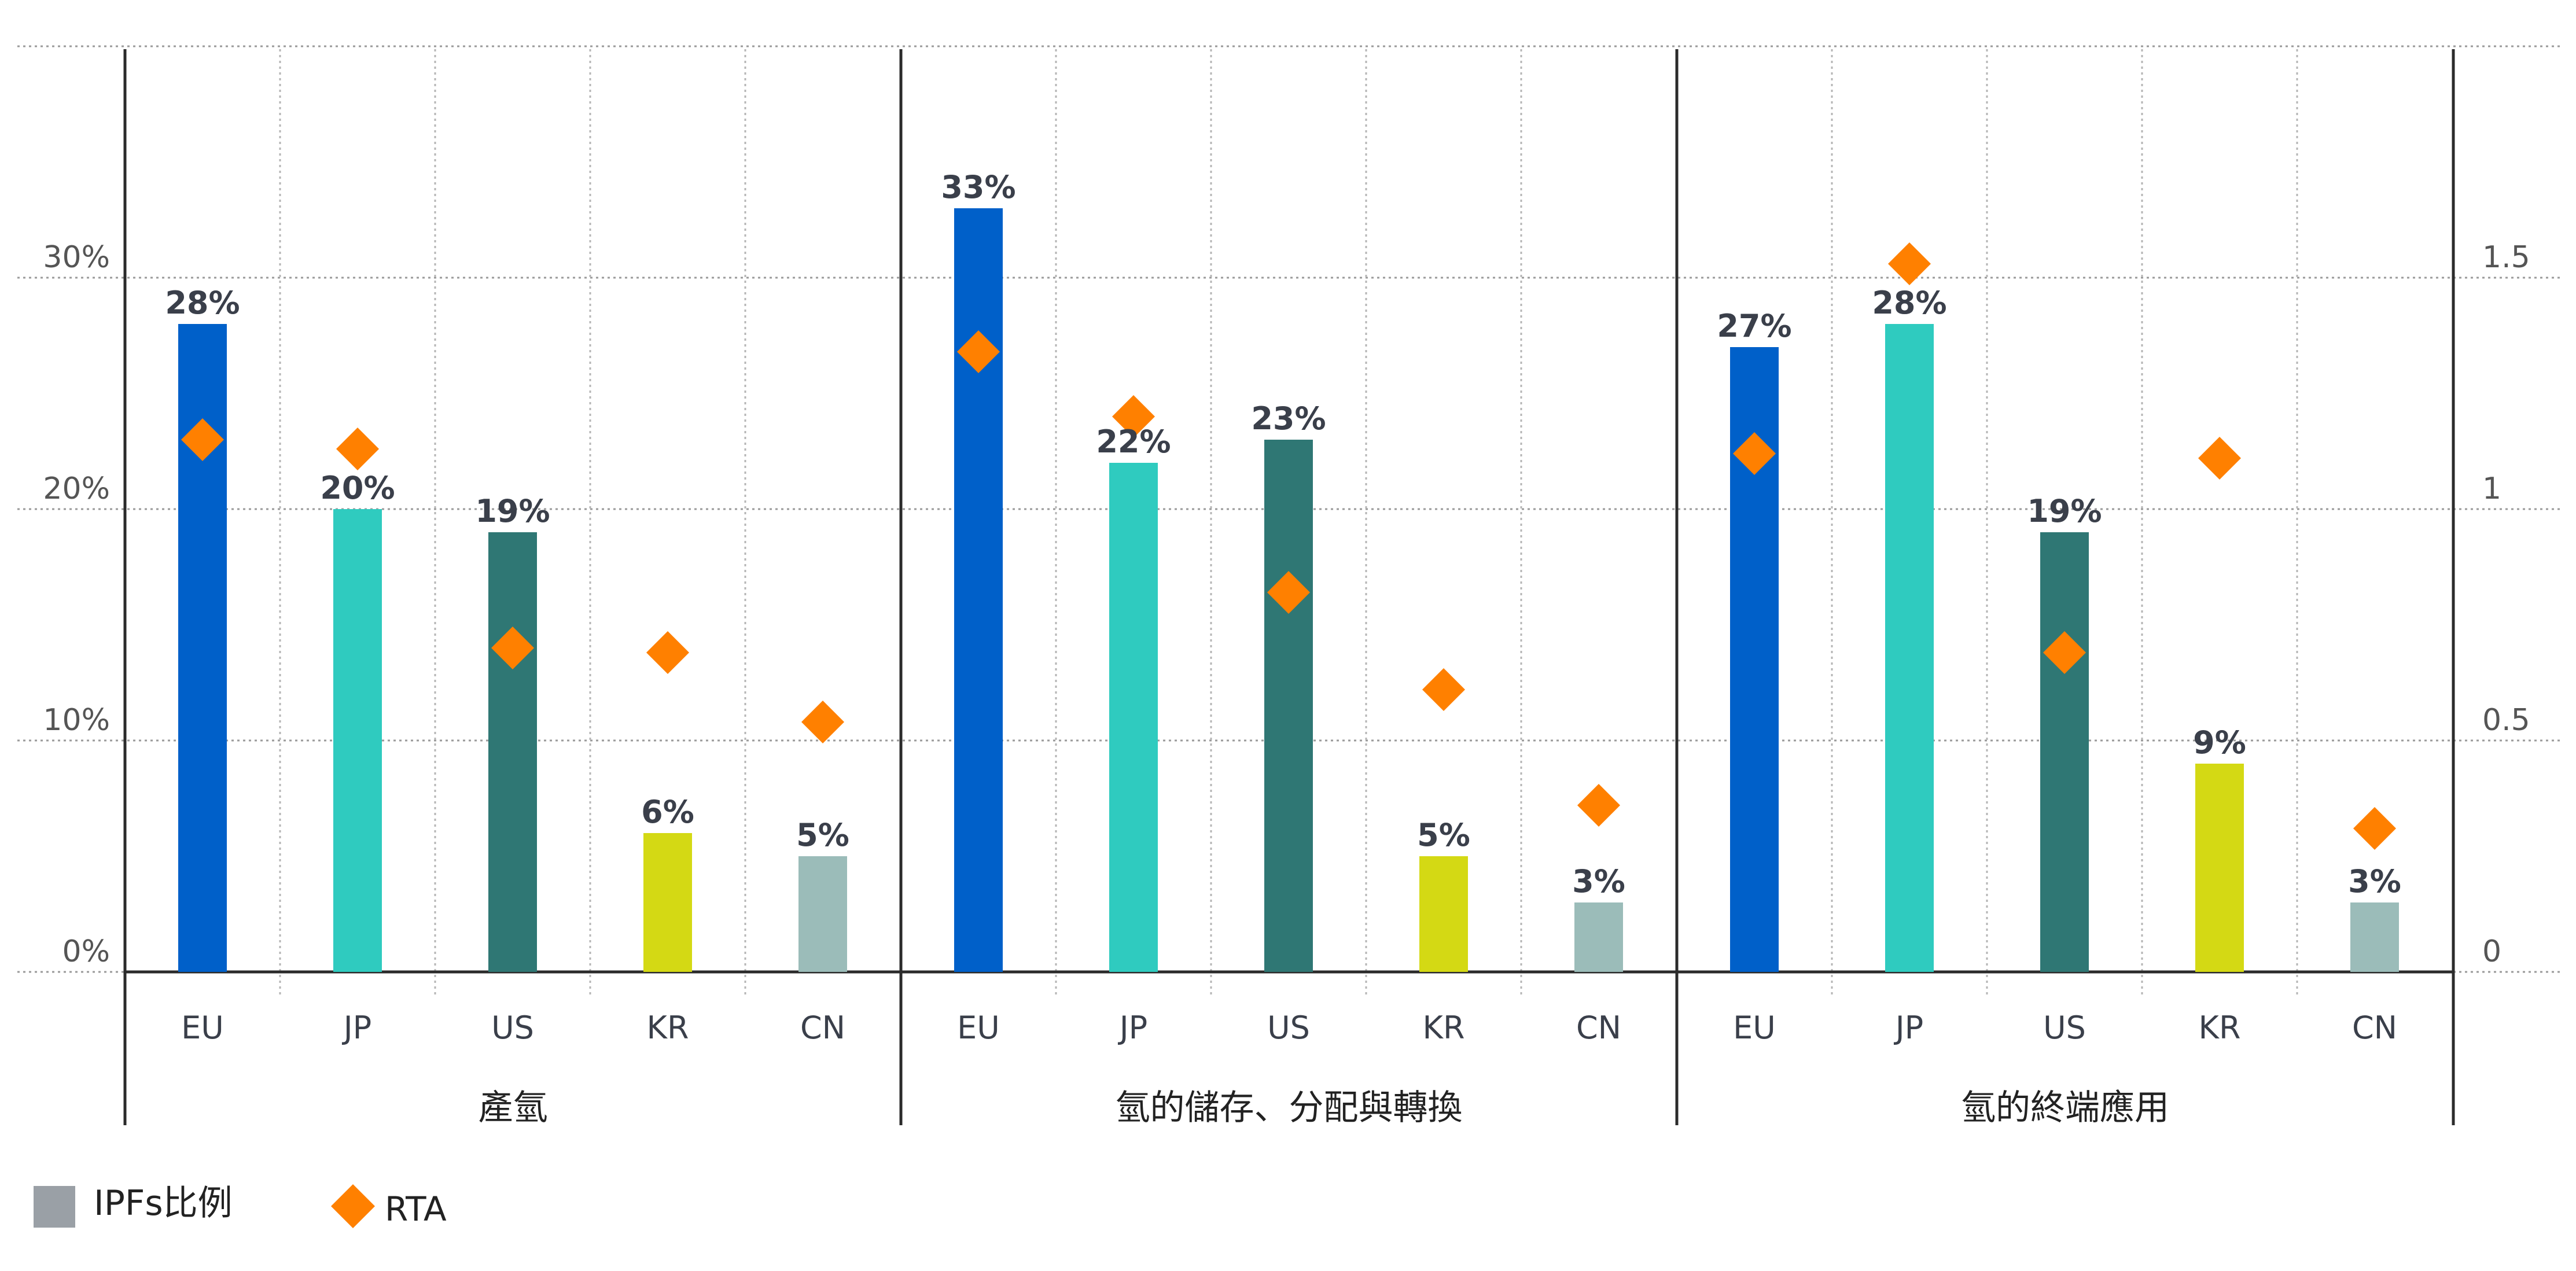 This screenshot has width=2576, height=1271. What do you see at coordinates (54, 1207) in the screenshot?
I see `legend-swatch-ipf` at bounding box center [54, 1207].